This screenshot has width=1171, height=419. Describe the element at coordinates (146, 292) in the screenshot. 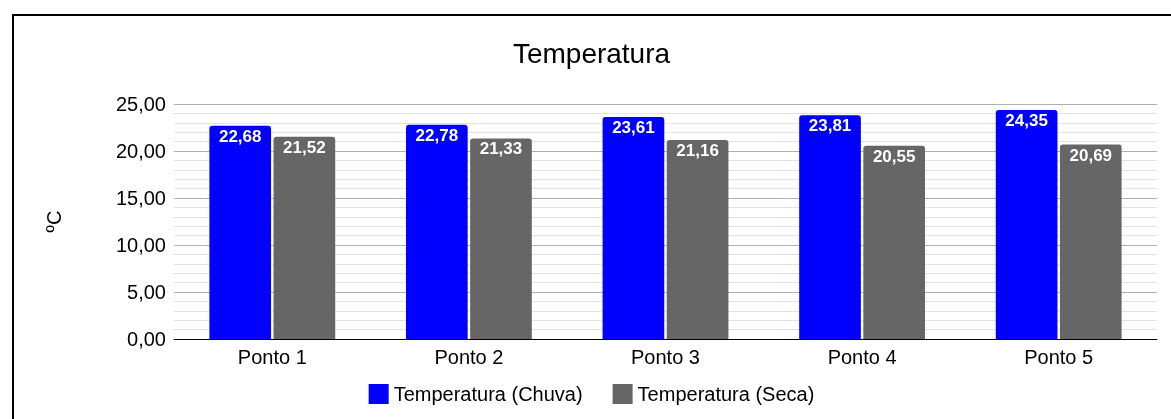

I see `y-tick-label: 5,00` at that location.